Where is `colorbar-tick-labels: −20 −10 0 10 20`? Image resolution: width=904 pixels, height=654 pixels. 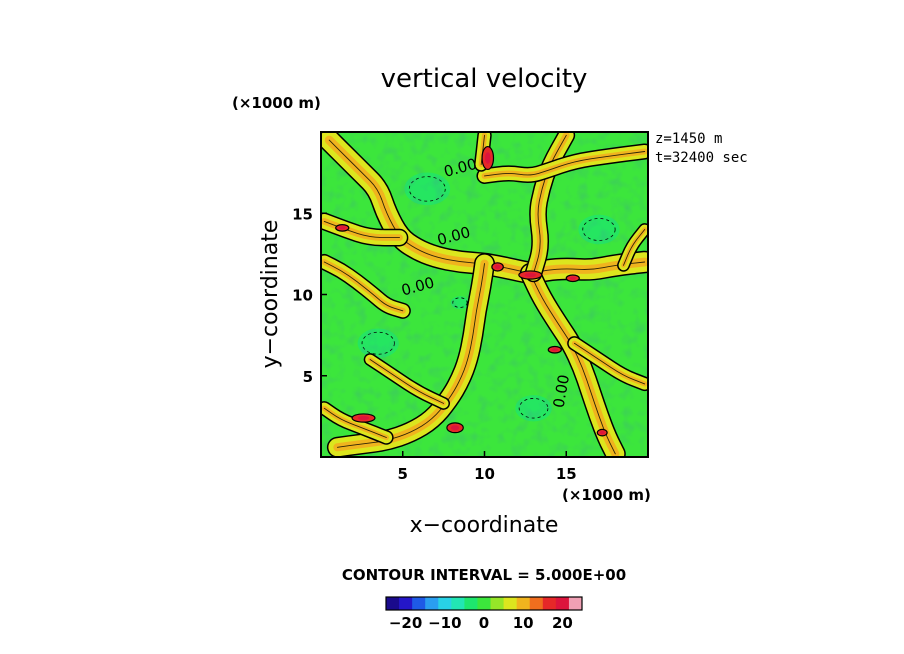
colorbar-tick-labels: −20 −10 0 10 20 is located at coordinates (481, 623).